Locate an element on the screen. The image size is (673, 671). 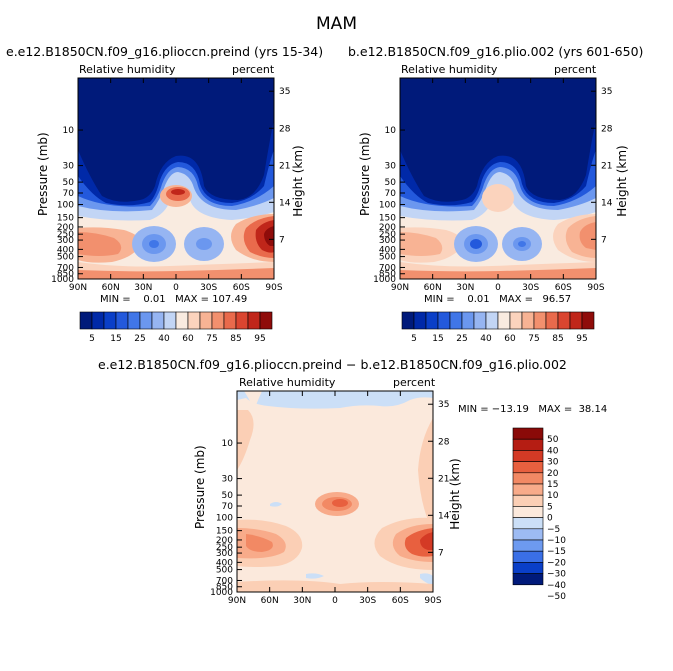
panel-3-colorbar-label: −40 is located at coordinates (556, 586).